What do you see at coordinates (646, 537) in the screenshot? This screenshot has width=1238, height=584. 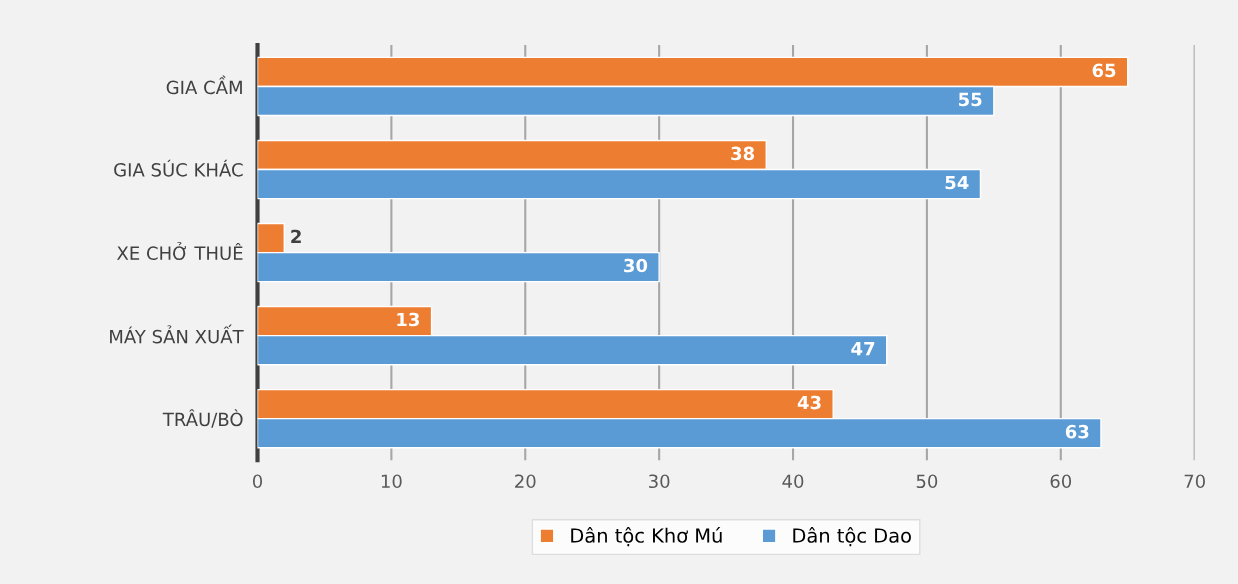 I see `legend-label: Dân tộc Khơ Mú` at bounding box center [646, 537].